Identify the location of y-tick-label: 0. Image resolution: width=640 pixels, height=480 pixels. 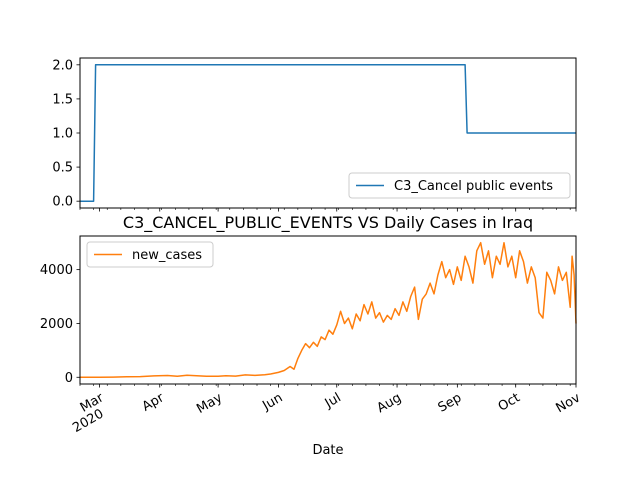
(69, 378).